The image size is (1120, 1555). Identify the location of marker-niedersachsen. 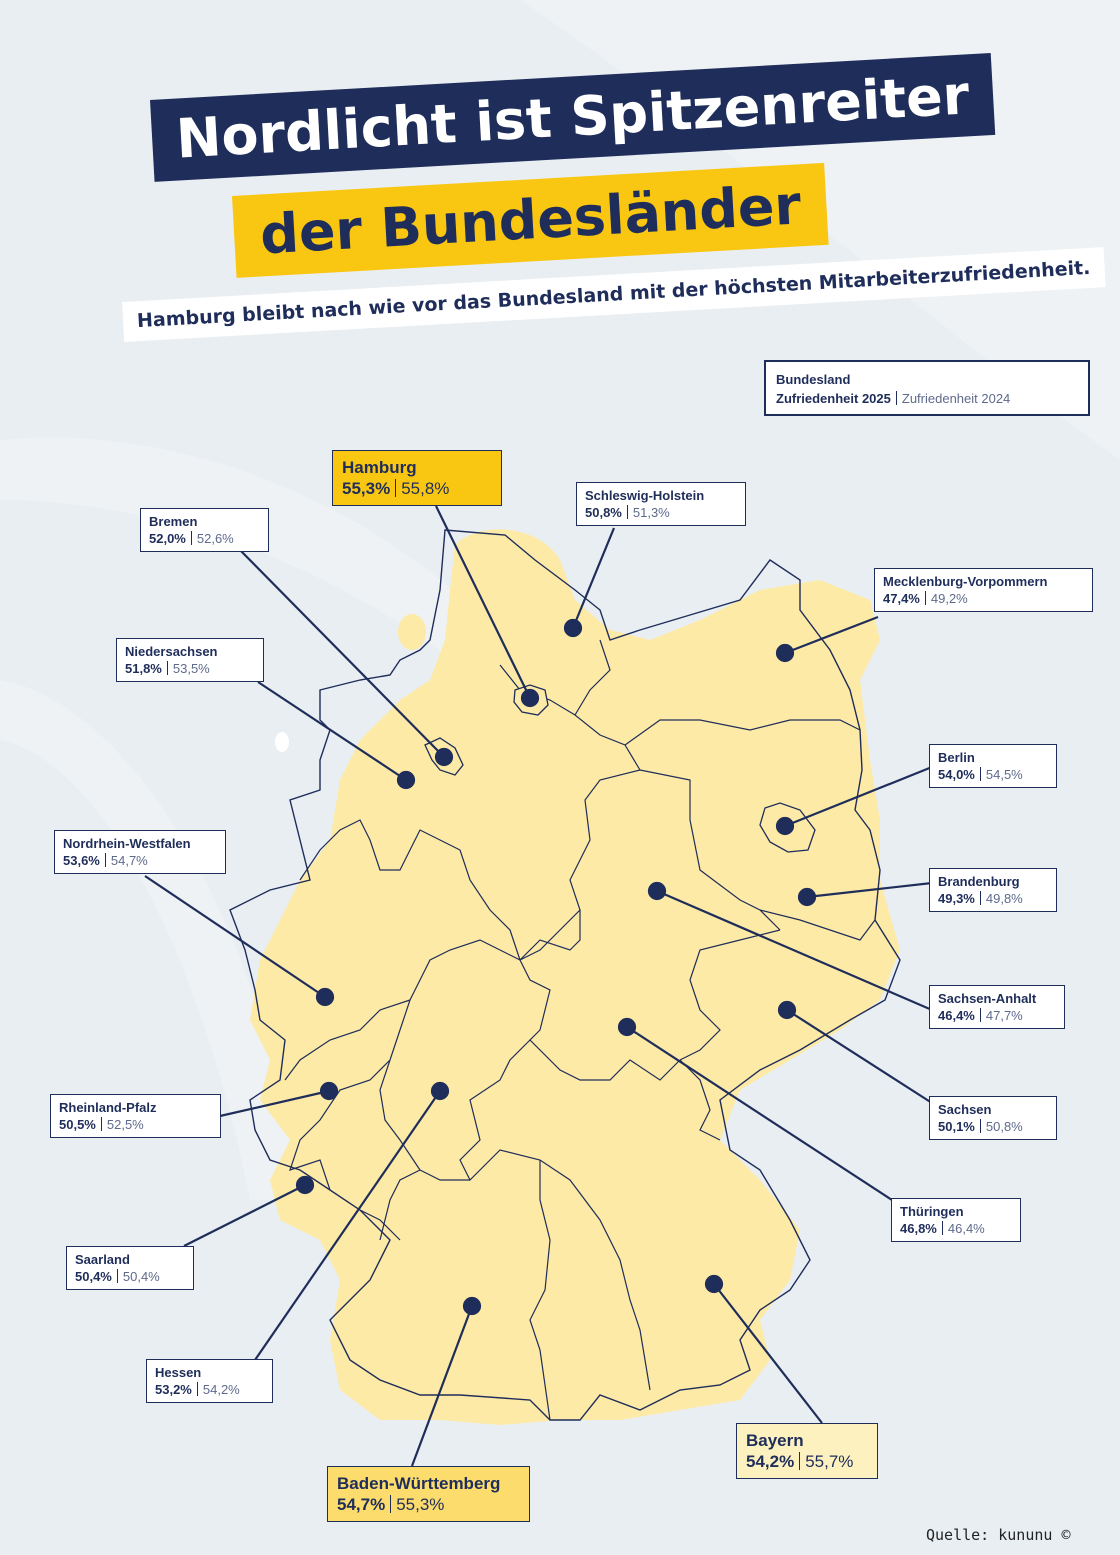
(406, 780).